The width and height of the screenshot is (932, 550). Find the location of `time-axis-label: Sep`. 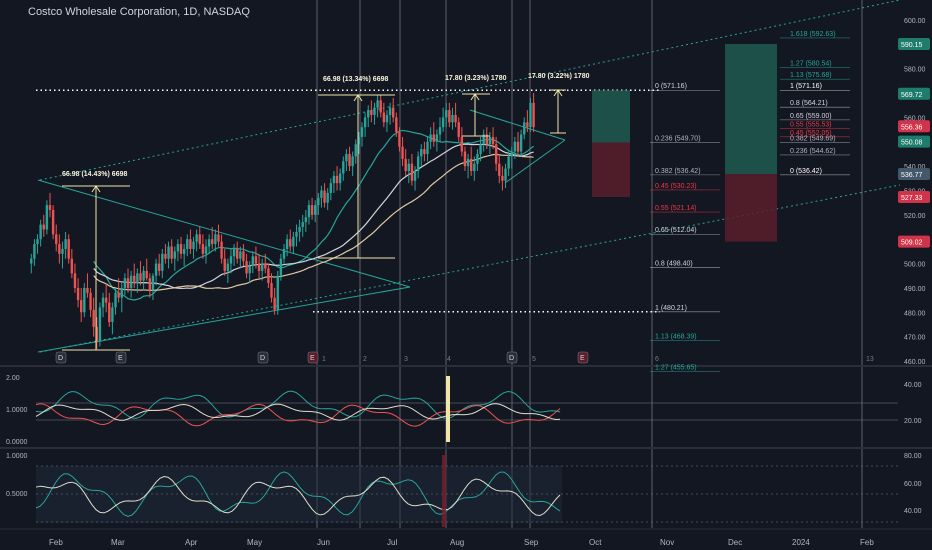

time-axis-label: Sep is located at coordinates (531, 542).